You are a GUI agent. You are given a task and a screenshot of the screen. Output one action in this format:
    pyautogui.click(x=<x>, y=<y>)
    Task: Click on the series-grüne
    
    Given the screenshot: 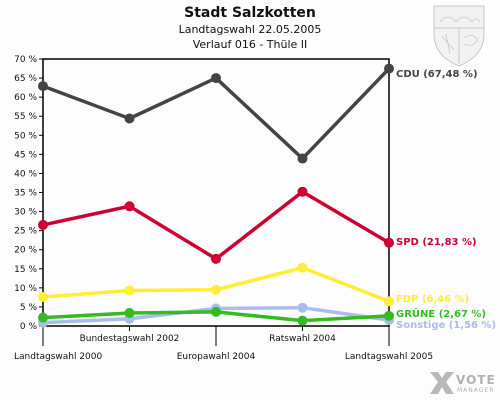 What is the action you would take?
    pyautogui.click(x=216, y=316)
    